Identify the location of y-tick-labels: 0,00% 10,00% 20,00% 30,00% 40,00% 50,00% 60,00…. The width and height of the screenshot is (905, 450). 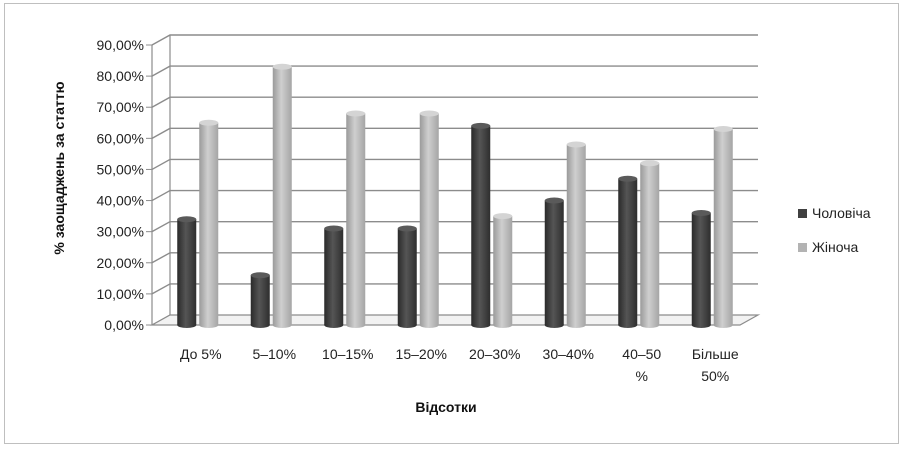
(120, 185).